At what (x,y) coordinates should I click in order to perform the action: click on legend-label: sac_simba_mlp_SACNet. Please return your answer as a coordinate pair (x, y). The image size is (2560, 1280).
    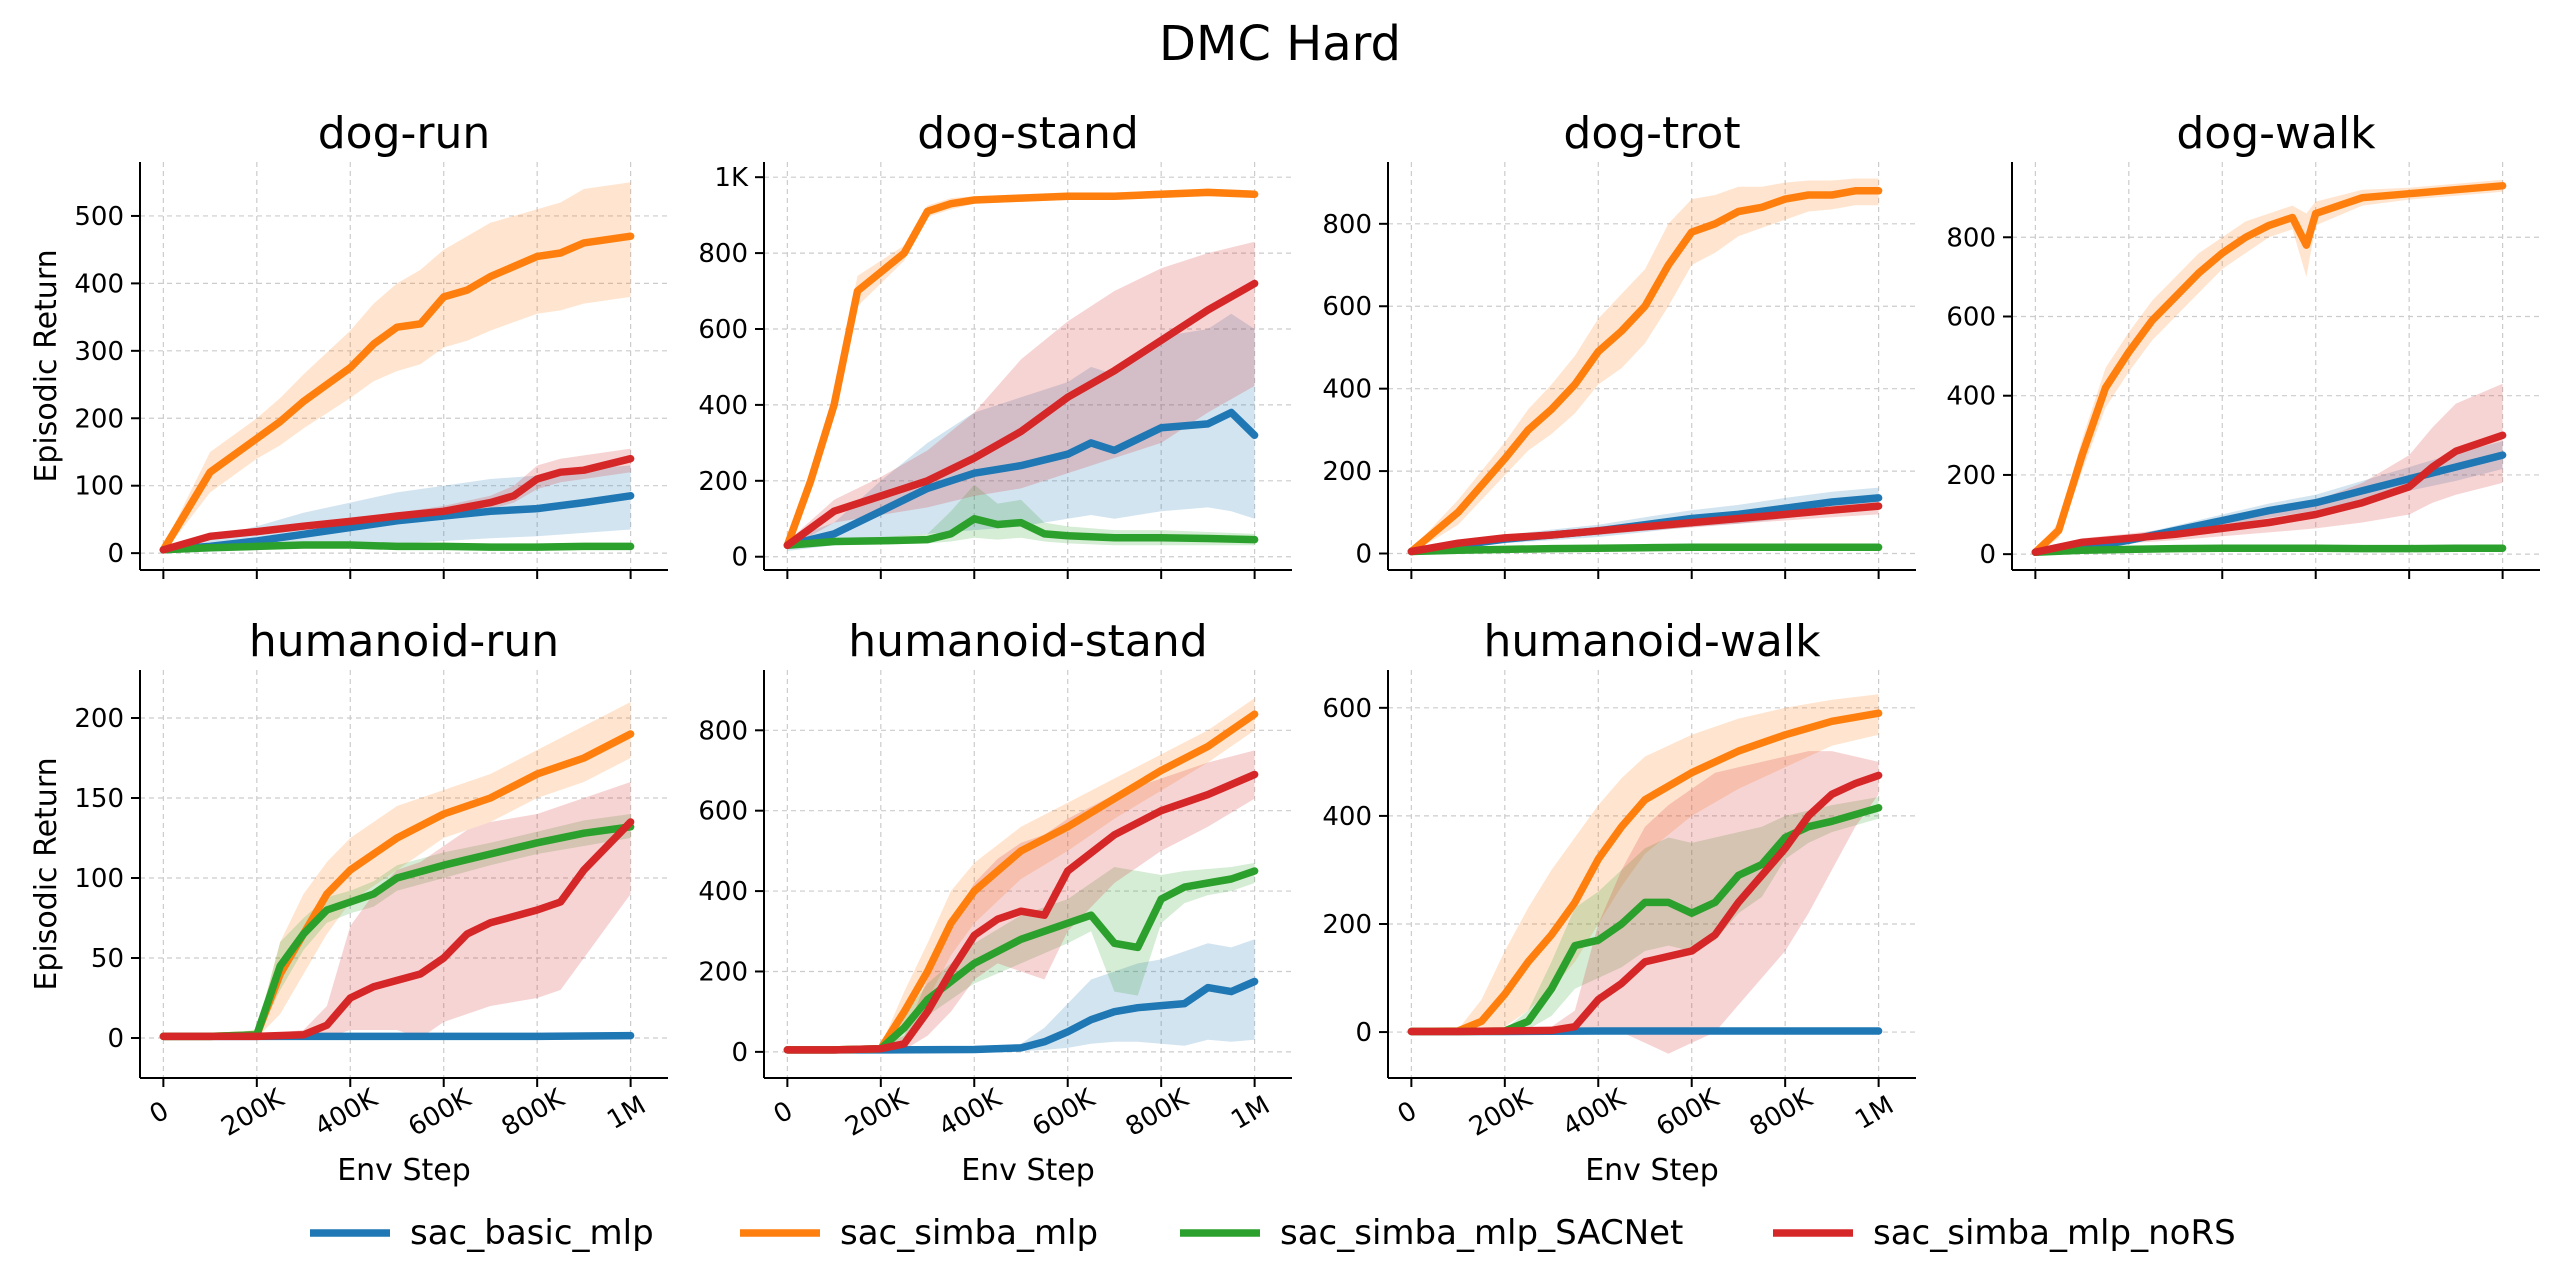
    Looking at the image, I should click on (1481, 1233).